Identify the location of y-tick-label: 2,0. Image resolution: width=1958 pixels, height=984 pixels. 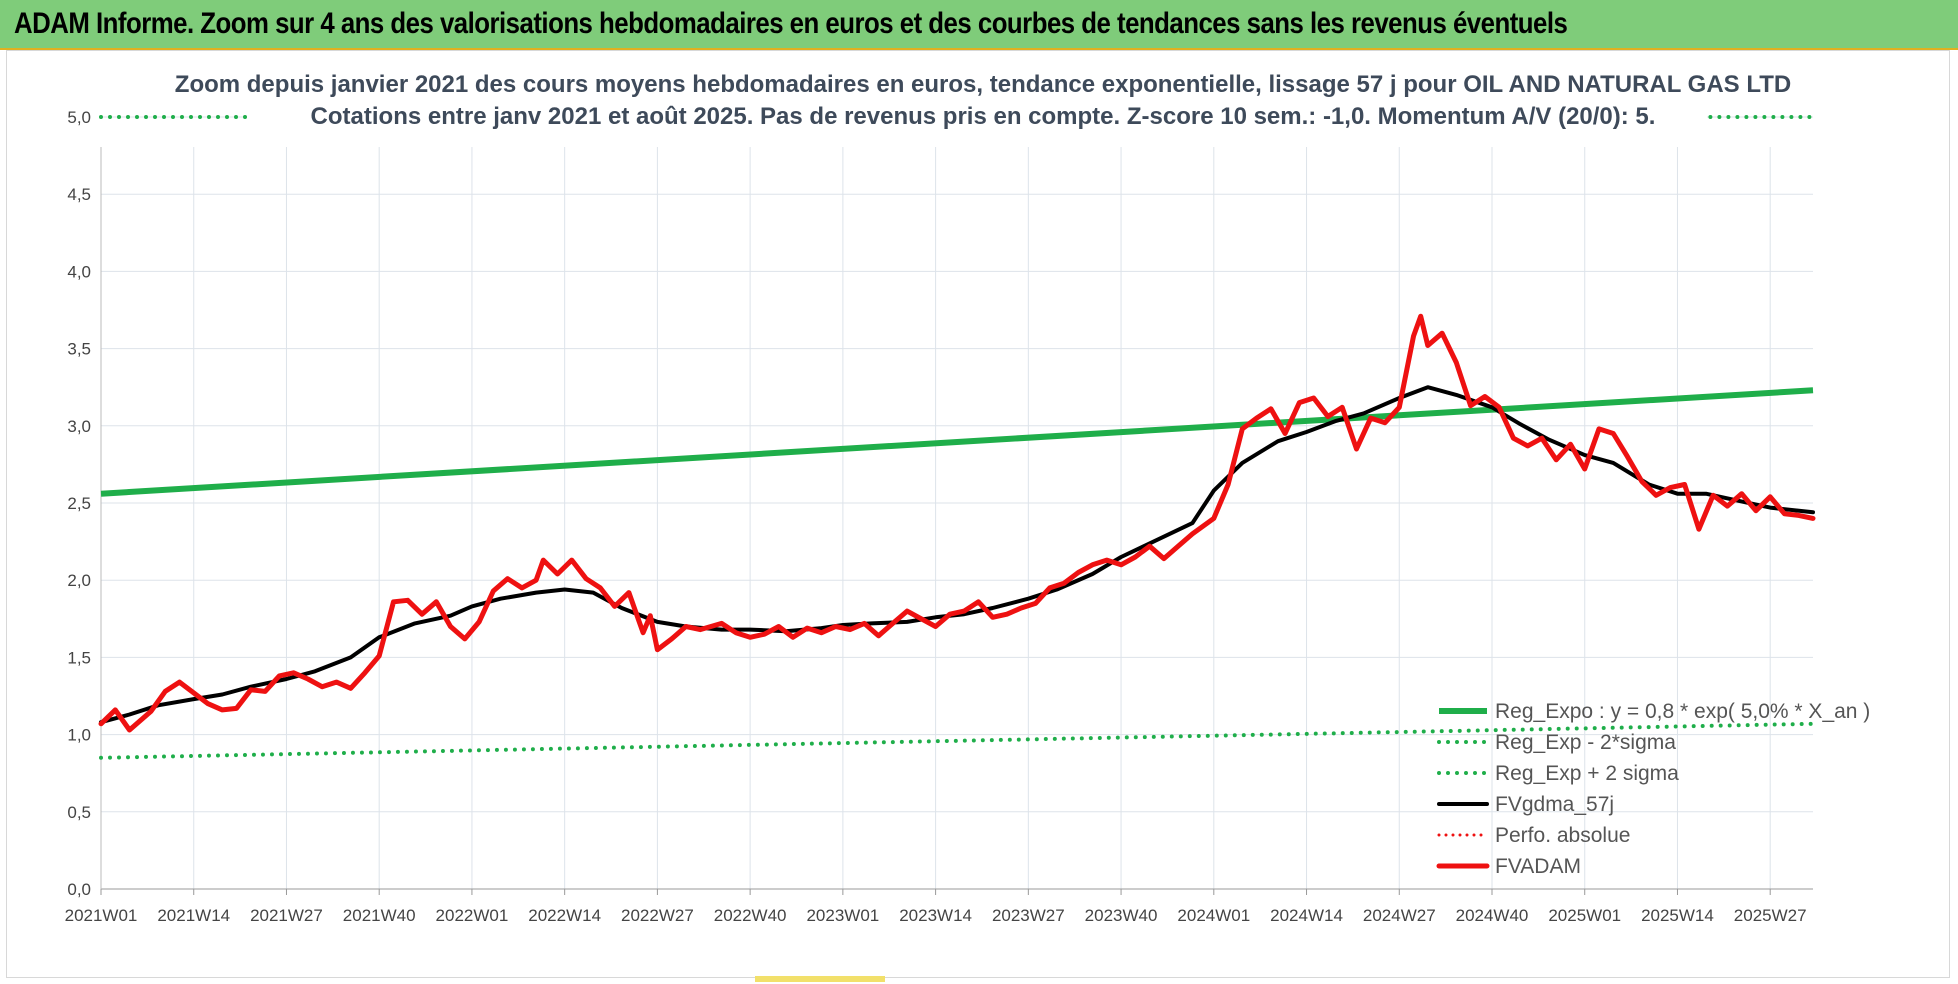
(79, 580).